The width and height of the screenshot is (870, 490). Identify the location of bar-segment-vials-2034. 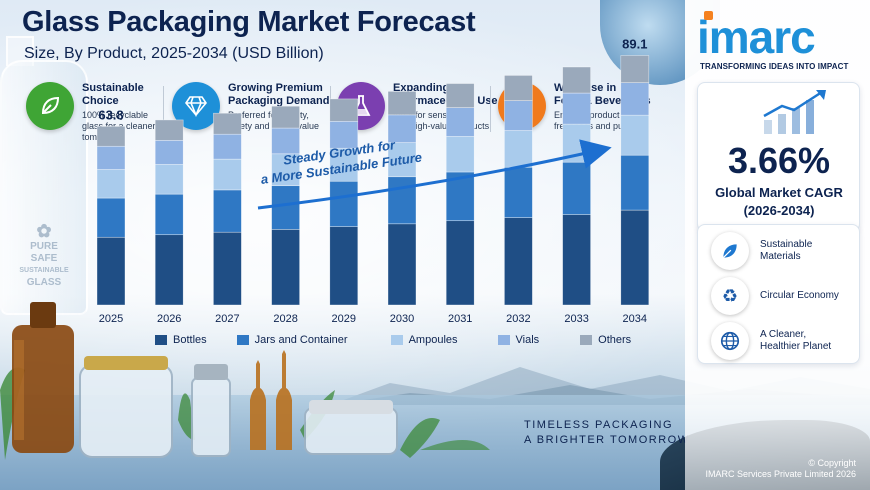
(635, 99).